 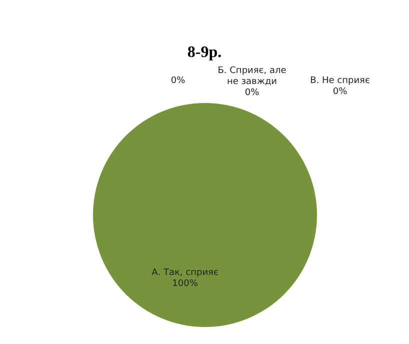 What do you see at coordinates (204, 52) in the screenshot?
I see `chart-title: 8-9р.` at bounding box center [204, 52].